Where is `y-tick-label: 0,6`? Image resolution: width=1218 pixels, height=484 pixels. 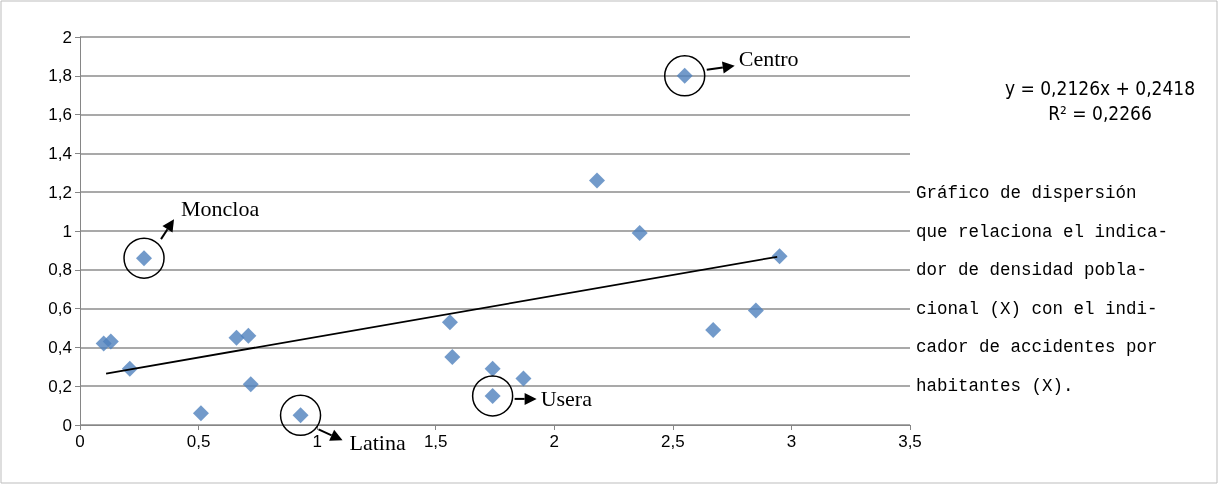
y-tick-label: 0,6 is located at coordinates (60, 309).